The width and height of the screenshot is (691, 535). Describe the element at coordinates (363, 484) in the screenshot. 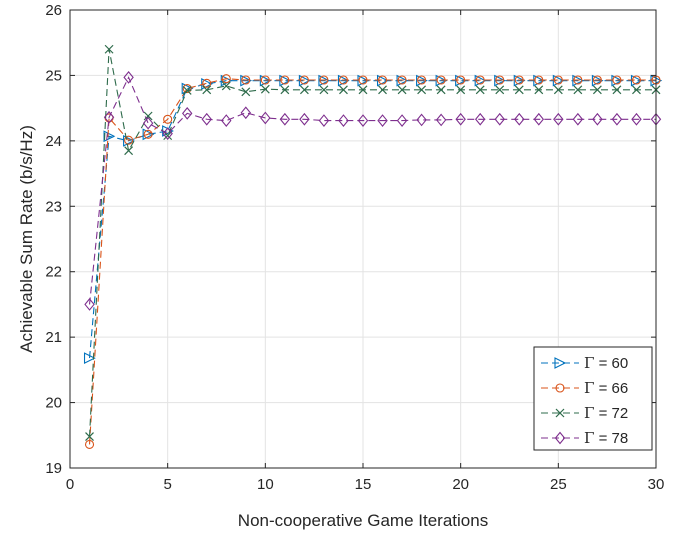

I see `x-tick-label: 15` at that location.